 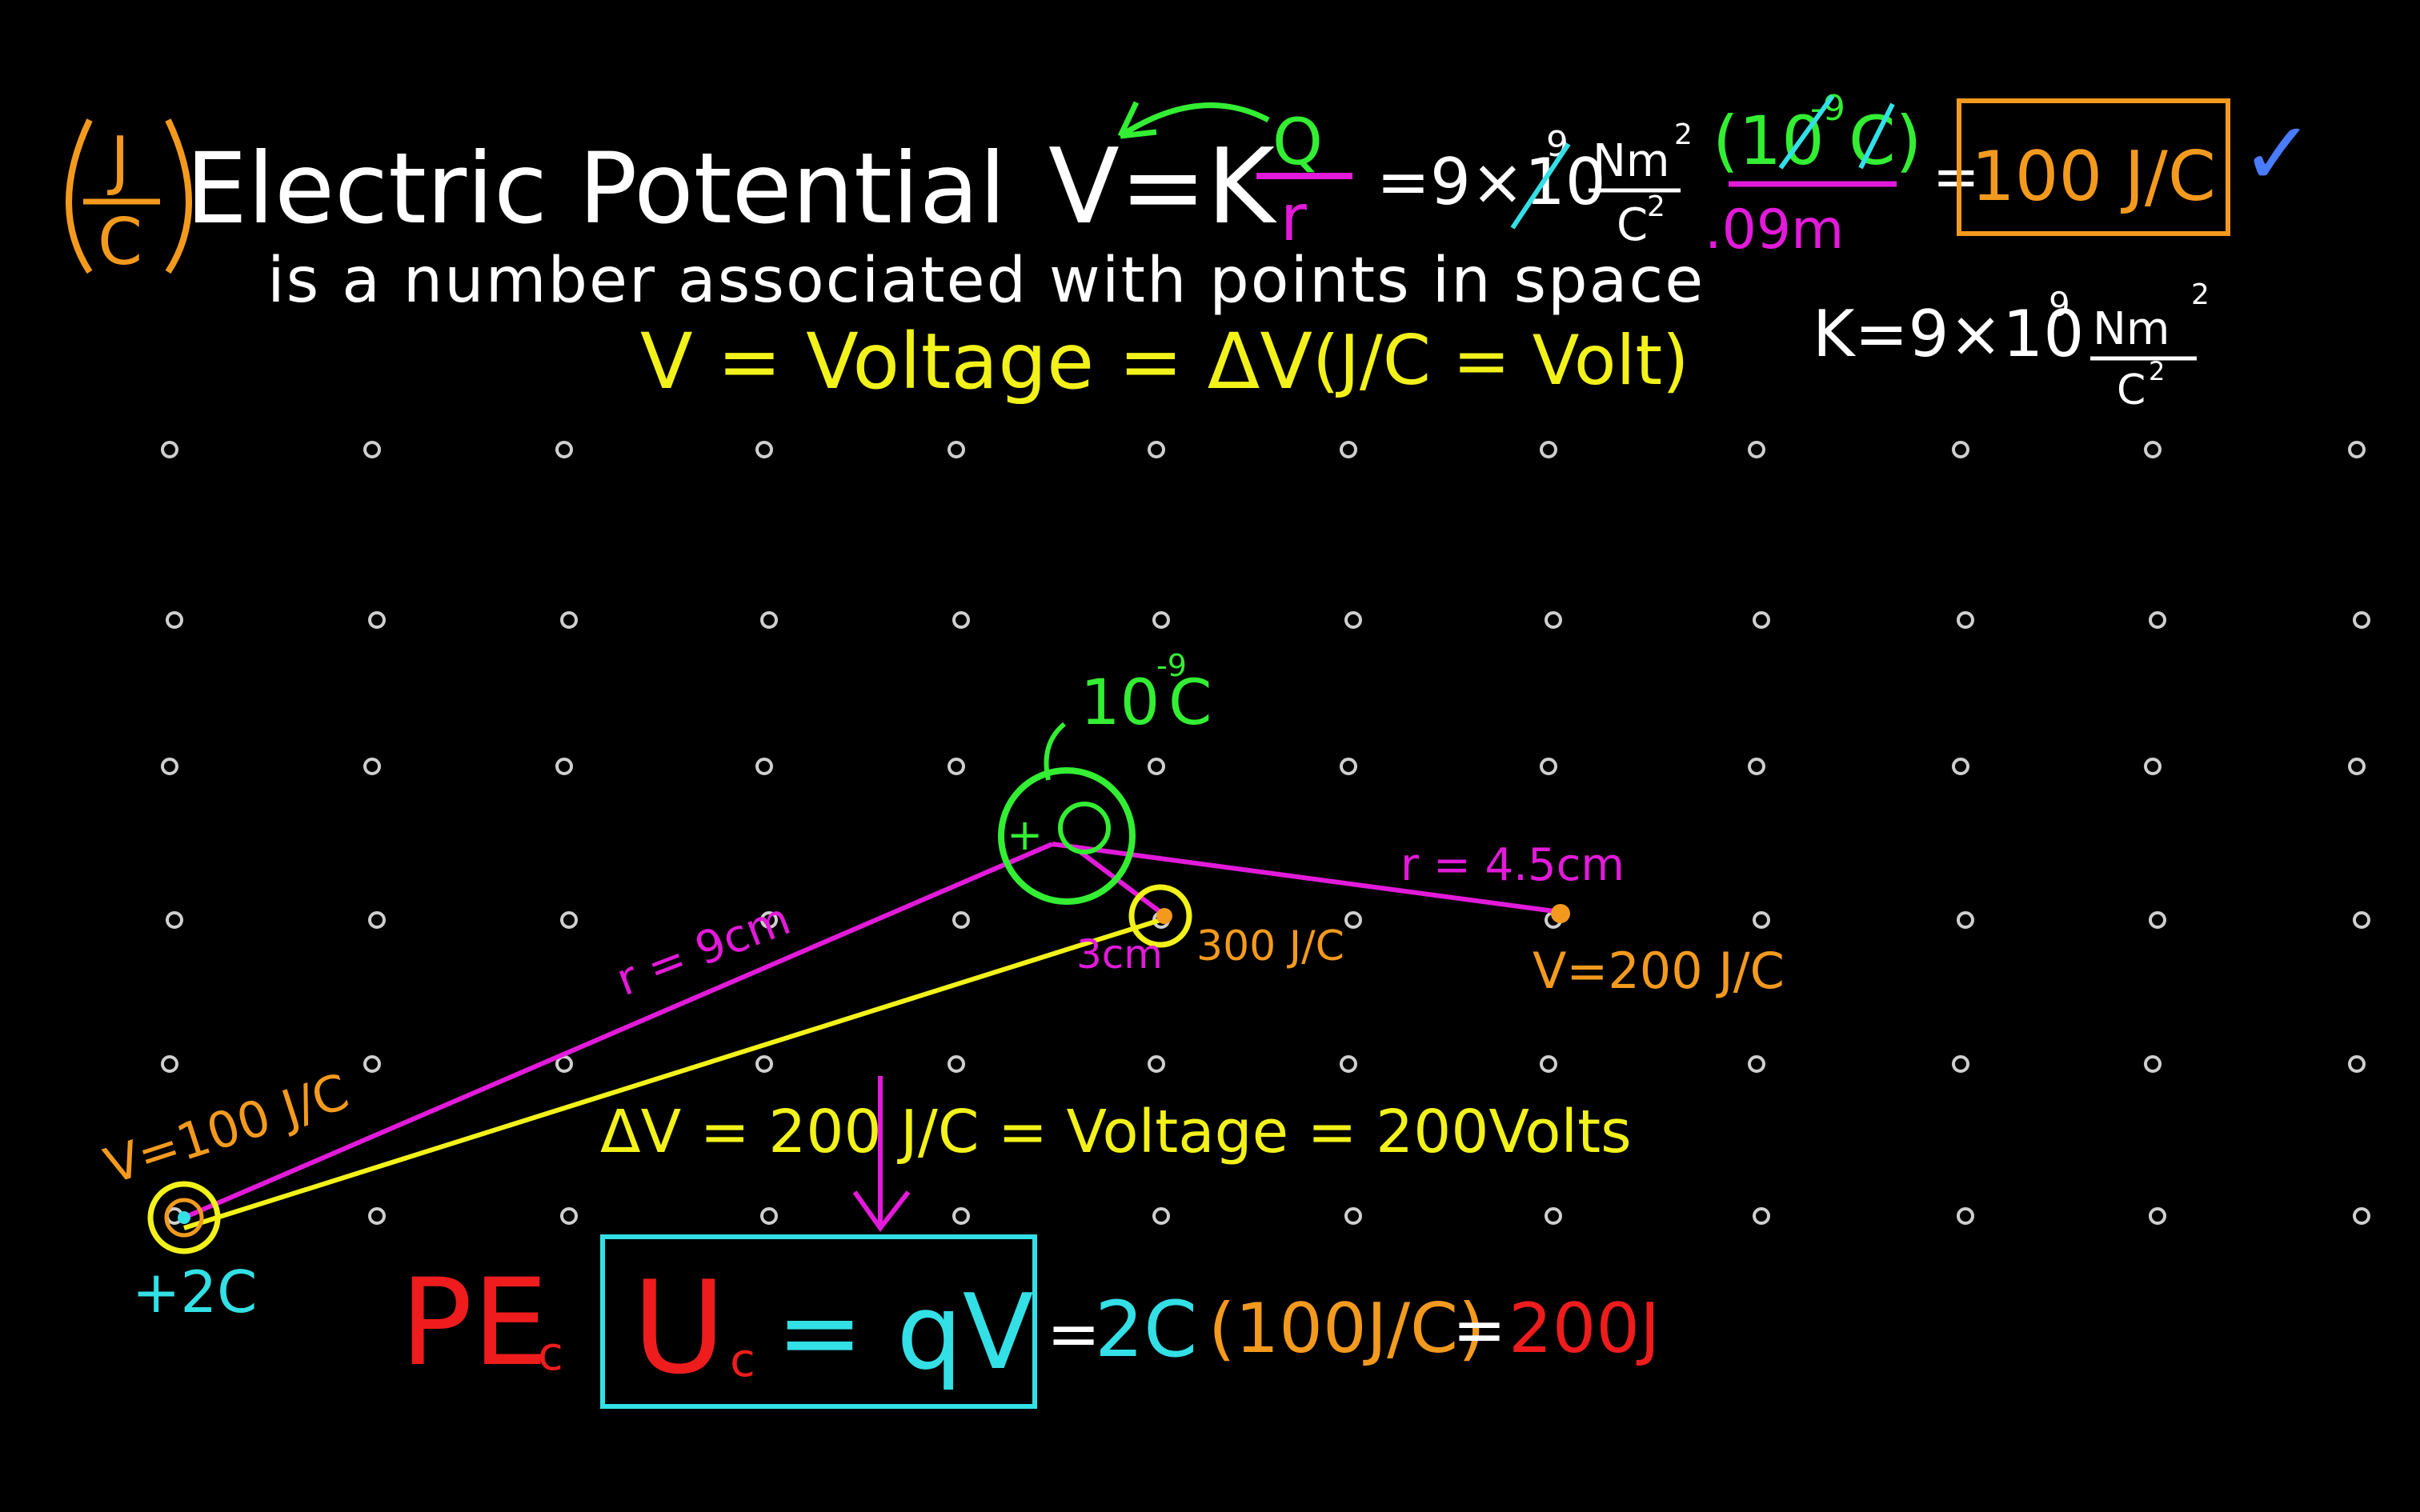 What do you see at coordinates (1073, 1334) in the screenshot?
I see `calc-equals: =` at bounding box center [1073, 1334].